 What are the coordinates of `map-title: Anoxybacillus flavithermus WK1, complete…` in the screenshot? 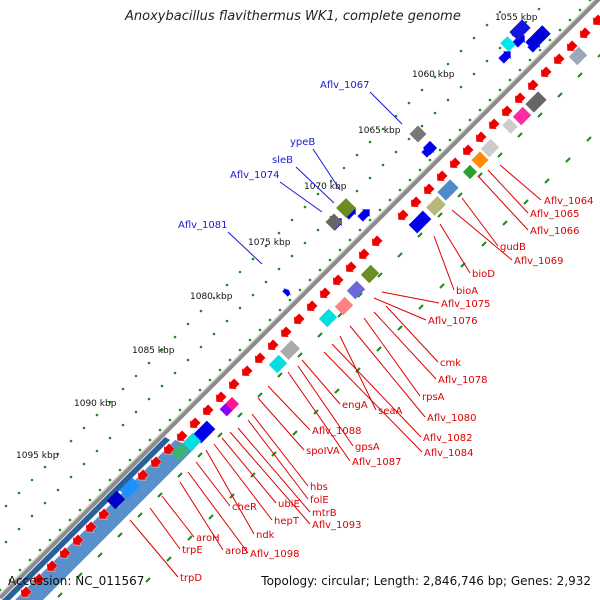 It's located at (293, 16).